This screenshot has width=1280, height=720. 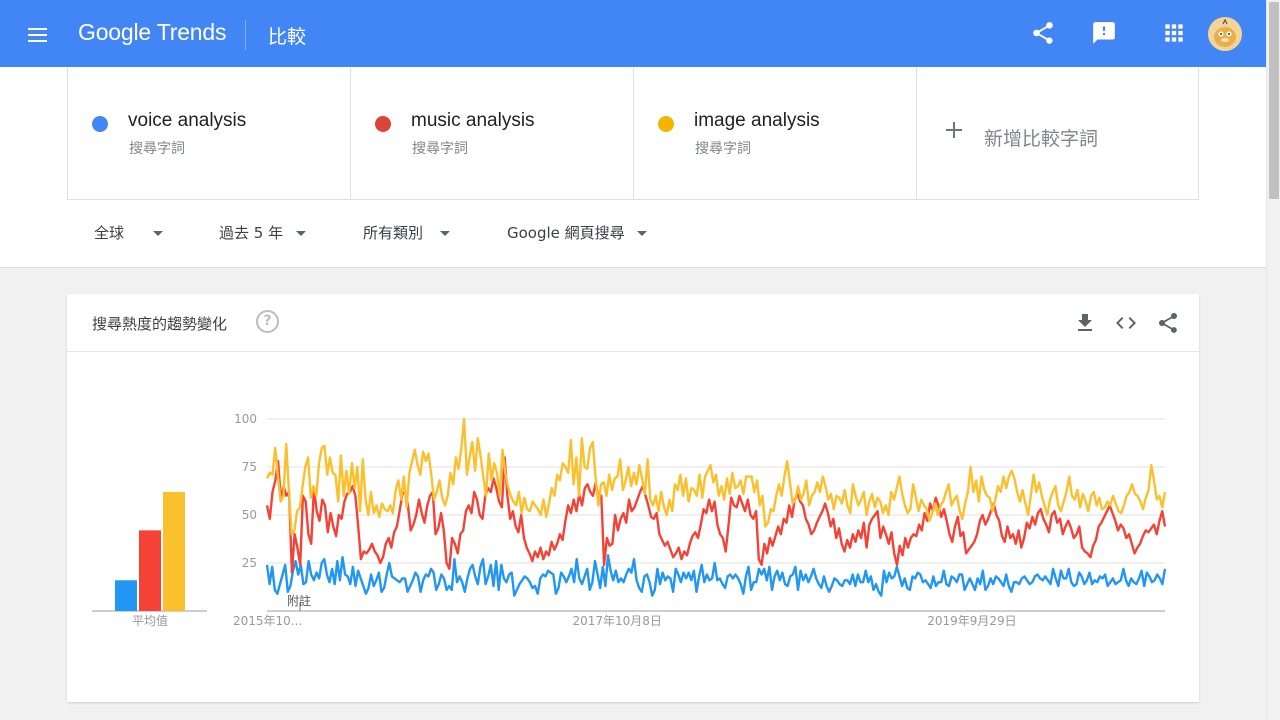 What do you see at coordinates (1273, 360) in the screenshot?
I see `page-scrollbar` at bounding box center [1273, 360].